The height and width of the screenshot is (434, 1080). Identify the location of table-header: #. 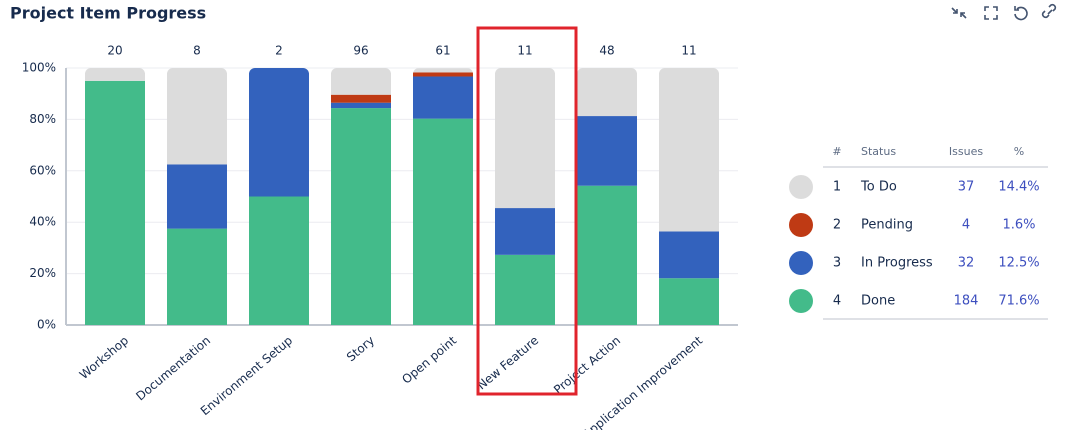
(836, 151).